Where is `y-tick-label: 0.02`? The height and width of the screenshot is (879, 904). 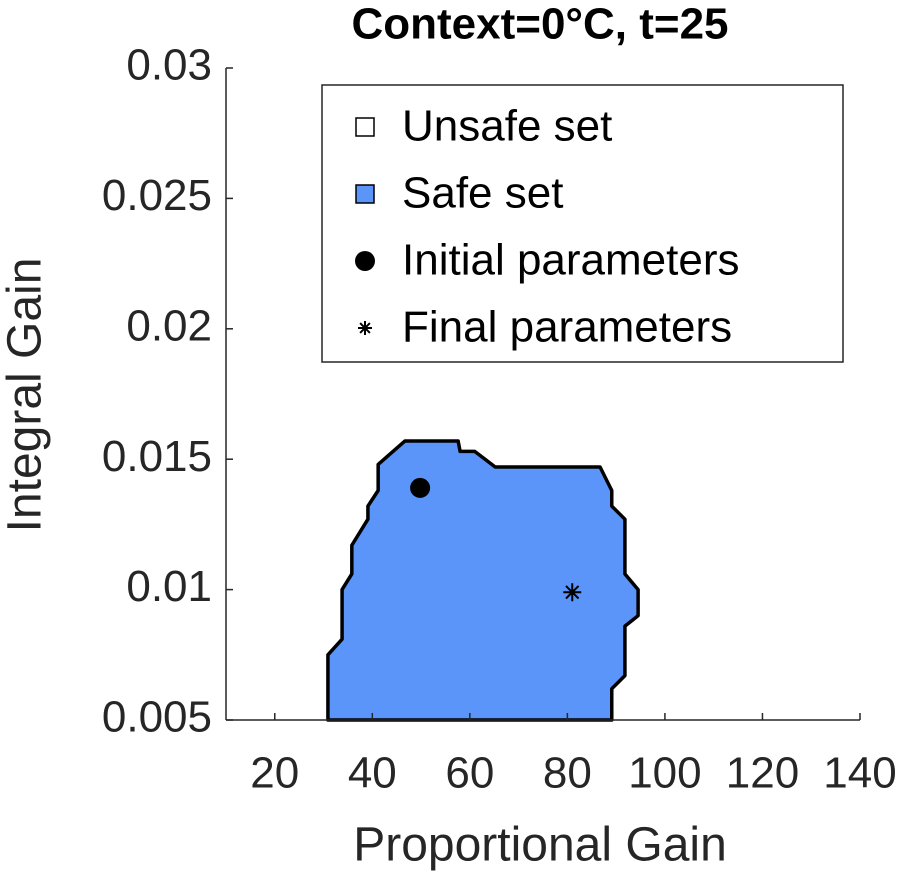 y-tick-label: 0.02 is located at coordinates (169, 325).